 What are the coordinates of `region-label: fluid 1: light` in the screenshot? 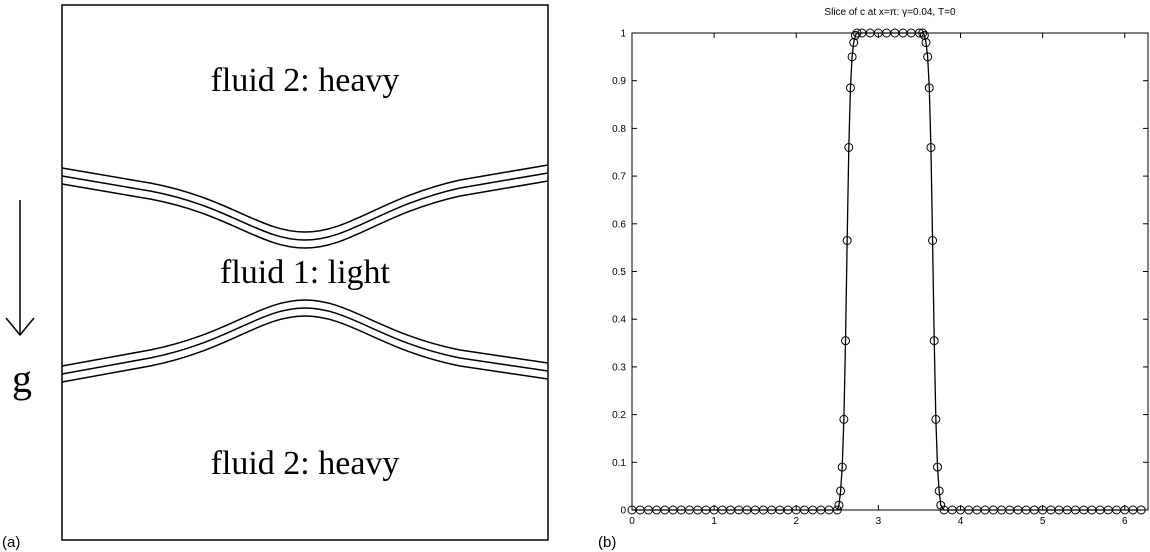 It's located at (305, 272).